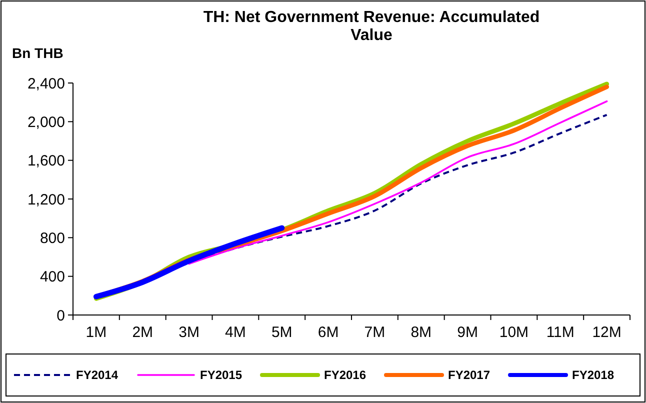 This screenshot has width=646, height=403. I want to click on chart-title: TH: Net Government Revenue: Accumulated Value, so click(371, 26).